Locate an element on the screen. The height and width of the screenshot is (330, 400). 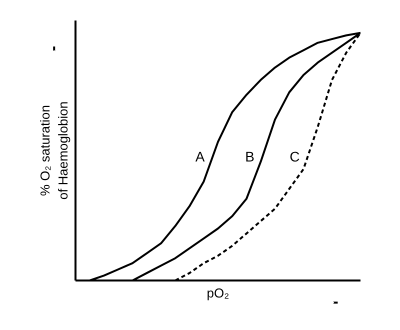
series-label: A is located at coordinates (200, 156).